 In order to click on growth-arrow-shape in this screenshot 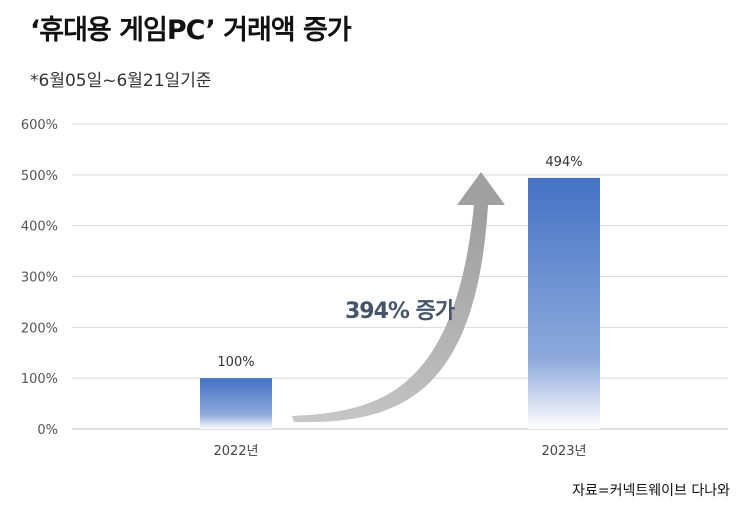, I will do `click(398, 297)`.